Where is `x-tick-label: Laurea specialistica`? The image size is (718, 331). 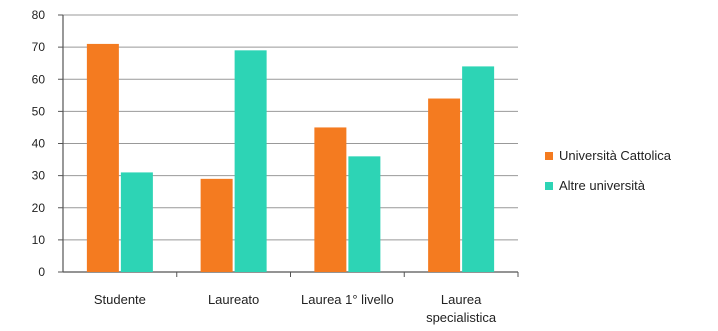
x-tick-label: Laurea specialistica is located at coordinates (461, 308).